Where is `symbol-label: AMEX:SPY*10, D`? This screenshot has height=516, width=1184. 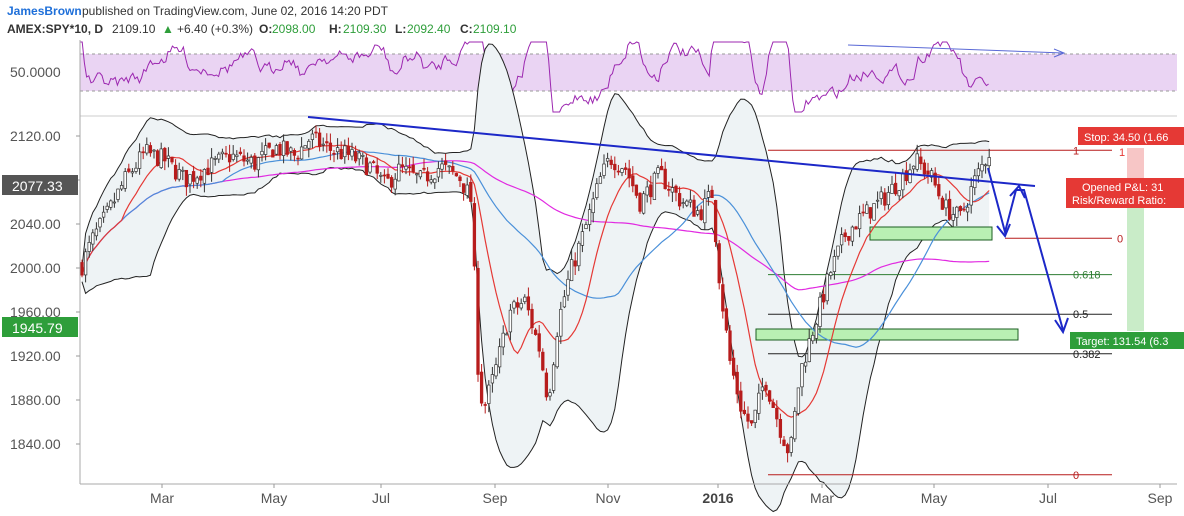
symbol-label: AMEX:SPY*10, D is located at coordinates (55, 29).